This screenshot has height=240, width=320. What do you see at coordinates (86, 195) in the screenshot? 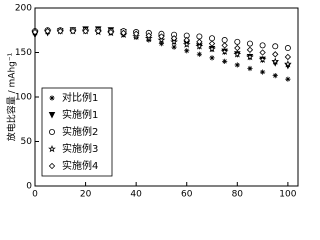
I see `x-tick-label: 20` at bounding box center [86, 195].